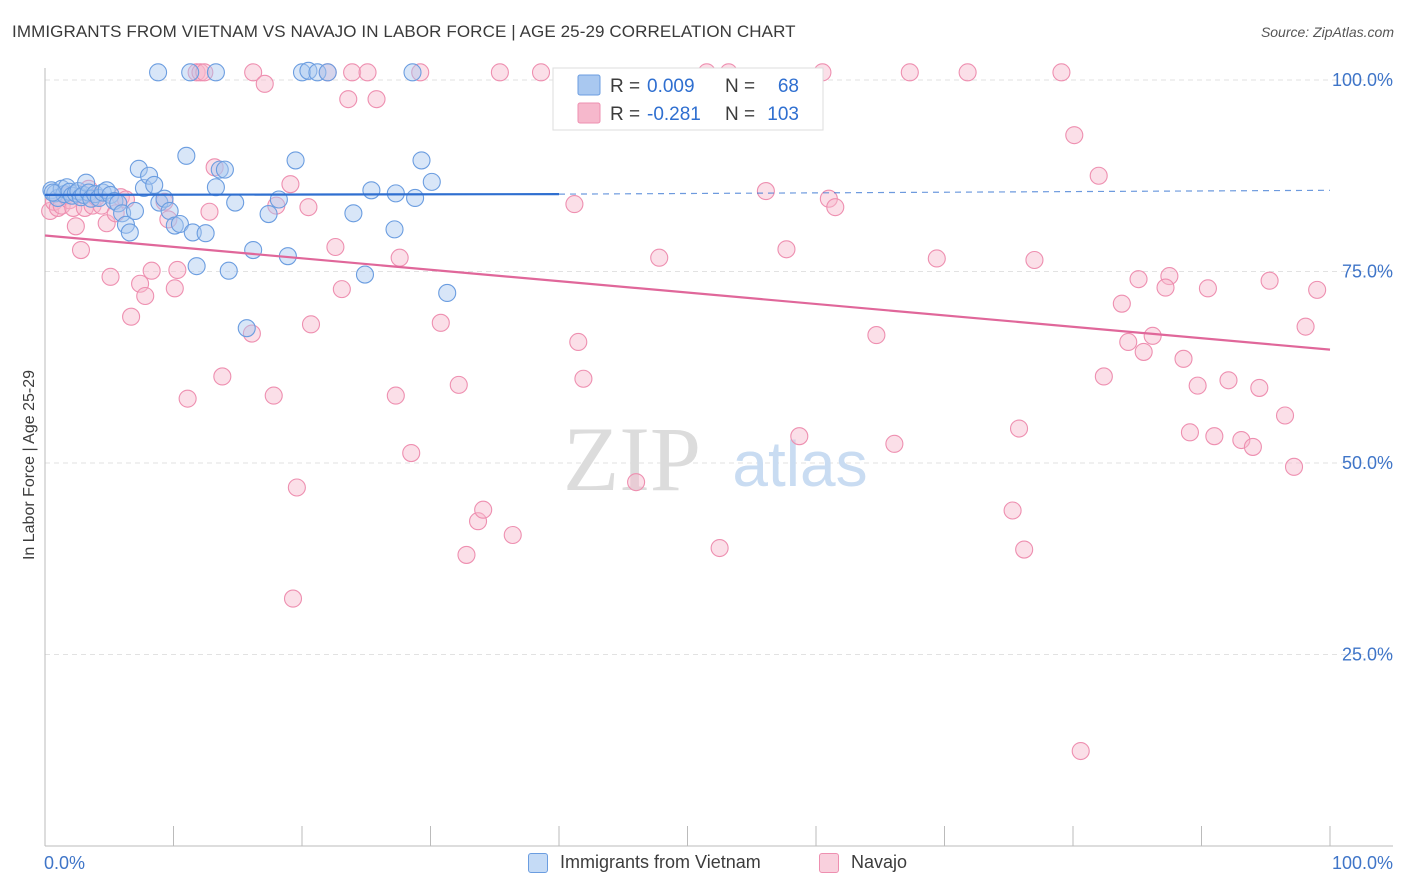 This screenshot has width=1406, height=892. Describe the element at coordinates (249, 199) in the screenshot. I see `vietnam-points` at that location.